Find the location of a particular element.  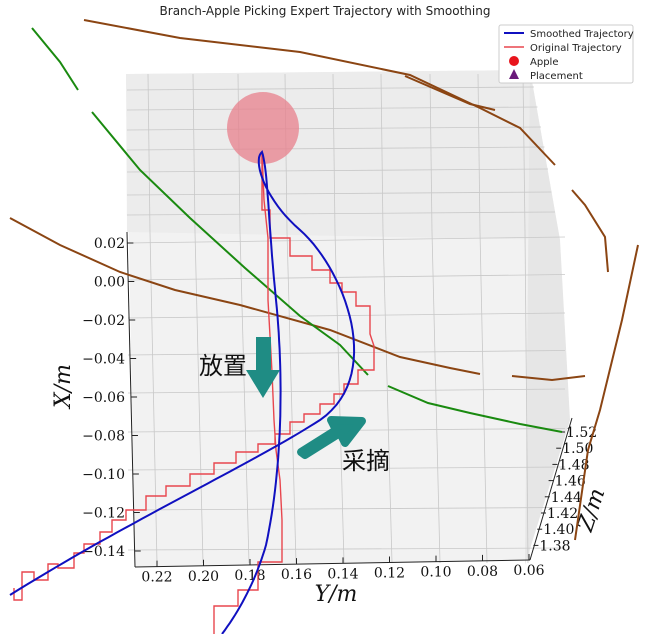

y-axis-line is located at coordinates (131, 399).